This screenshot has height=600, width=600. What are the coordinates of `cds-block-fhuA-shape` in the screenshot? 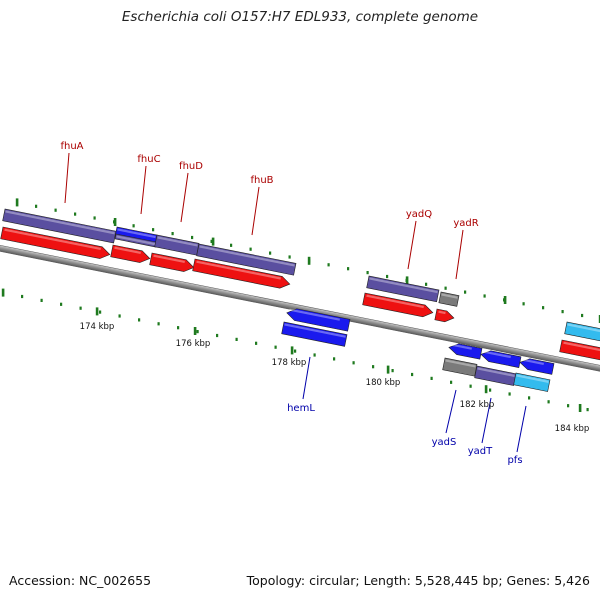 It's located at (59, 226).